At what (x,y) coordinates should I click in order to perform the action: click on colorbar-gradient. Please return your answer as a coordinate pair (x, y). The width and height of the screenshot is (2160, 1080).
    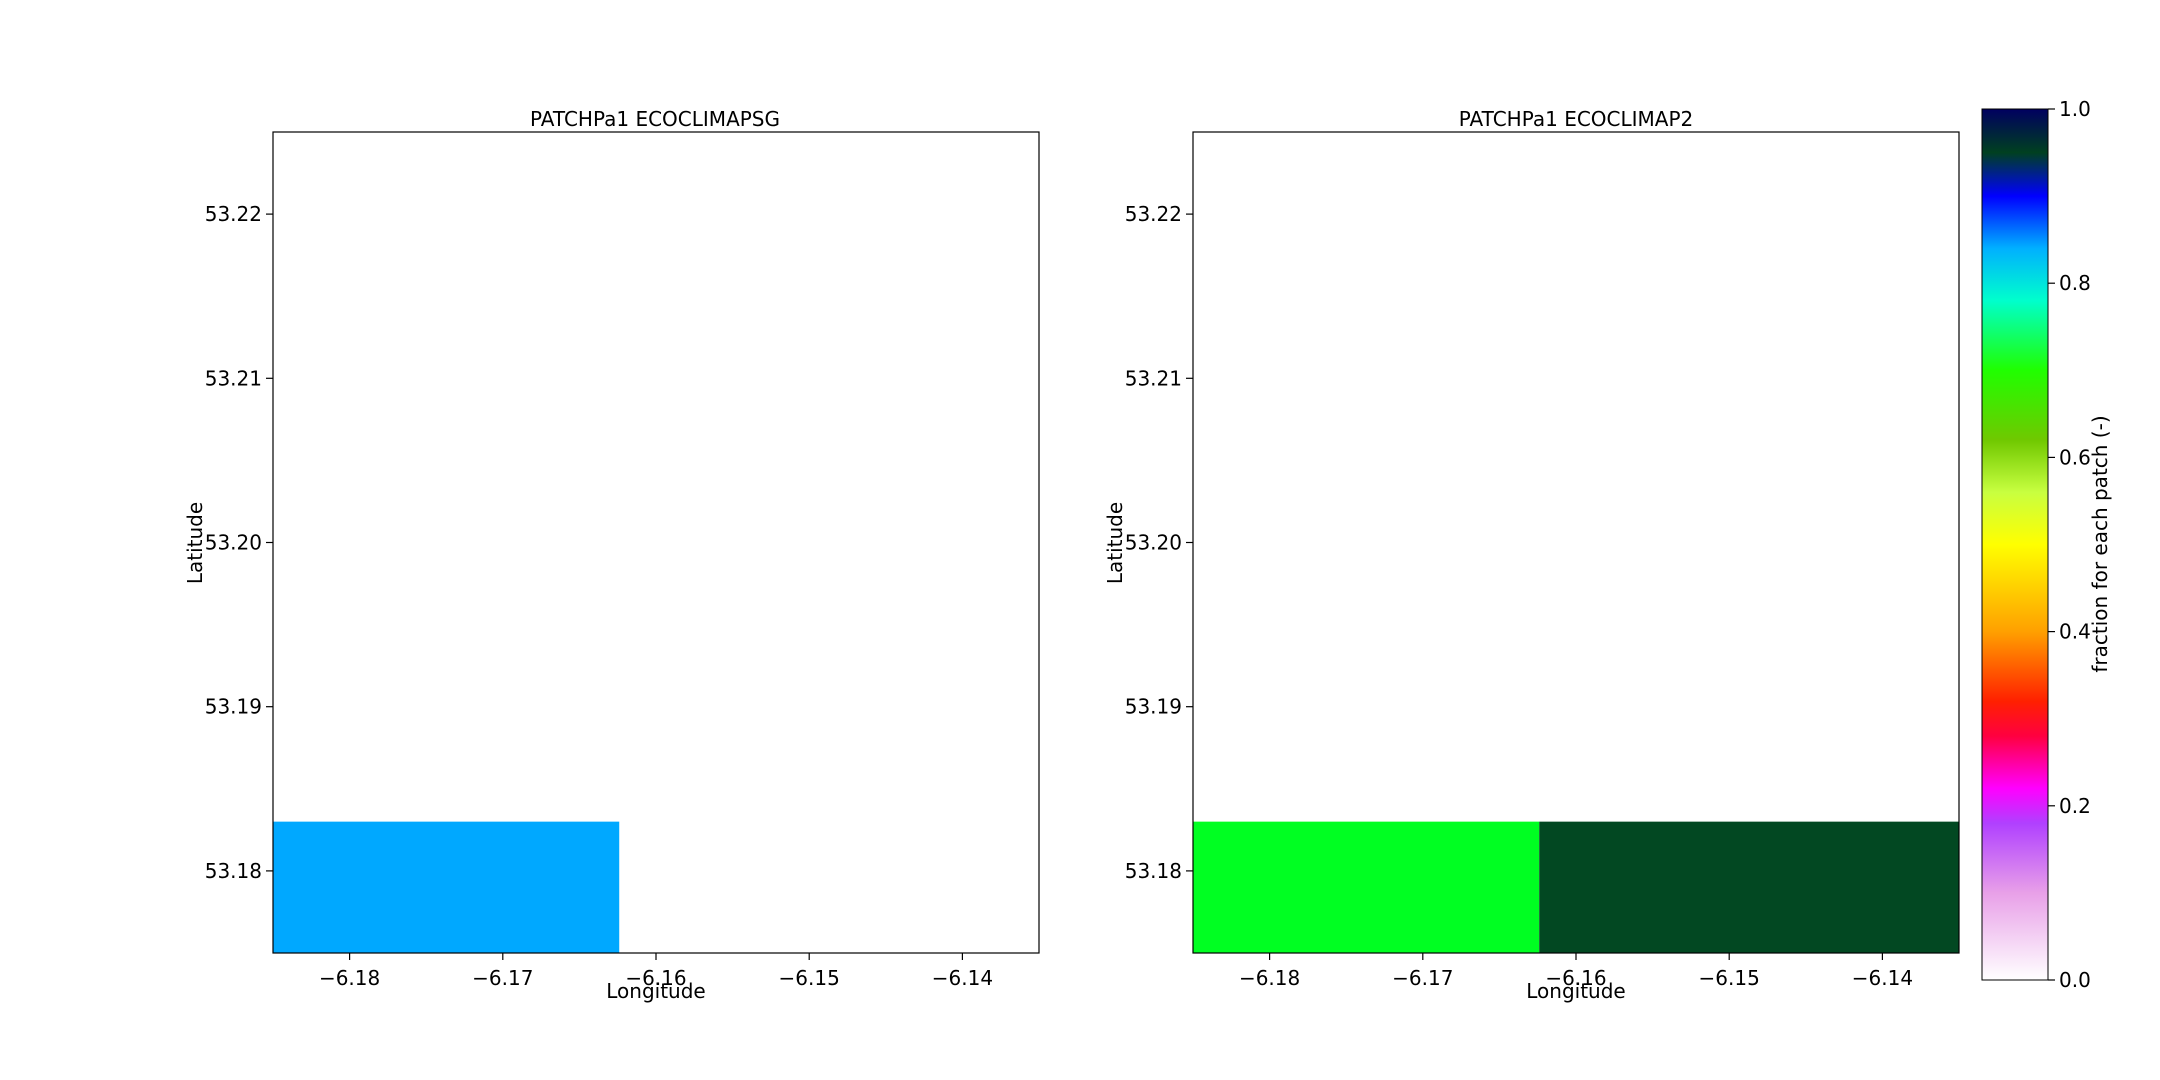
    Looking at the image, I should click on (2015, 544).